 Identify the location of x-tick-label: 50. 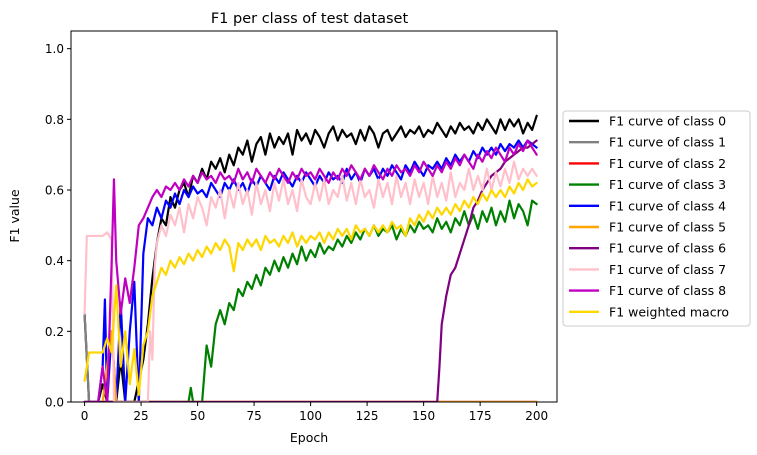
(197, 416).